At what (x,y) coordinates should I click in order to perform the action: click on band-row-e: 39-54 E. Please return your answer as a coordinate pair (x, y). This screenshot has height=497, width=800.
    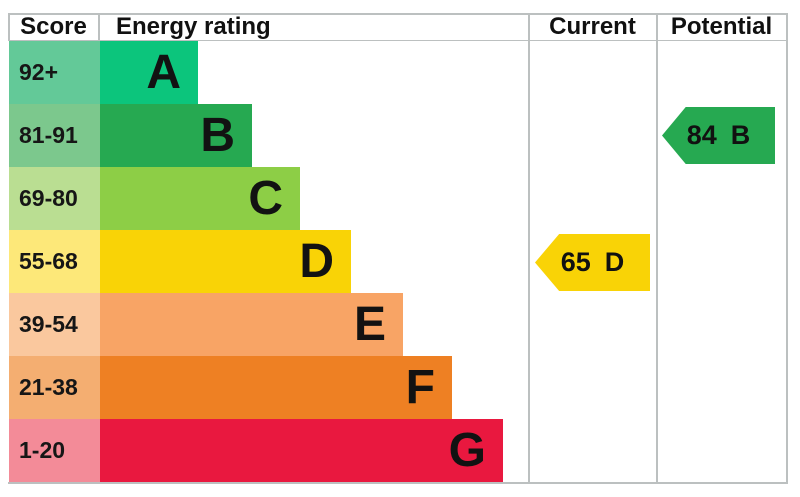
    Looking at the image, I should click on (398, 324).